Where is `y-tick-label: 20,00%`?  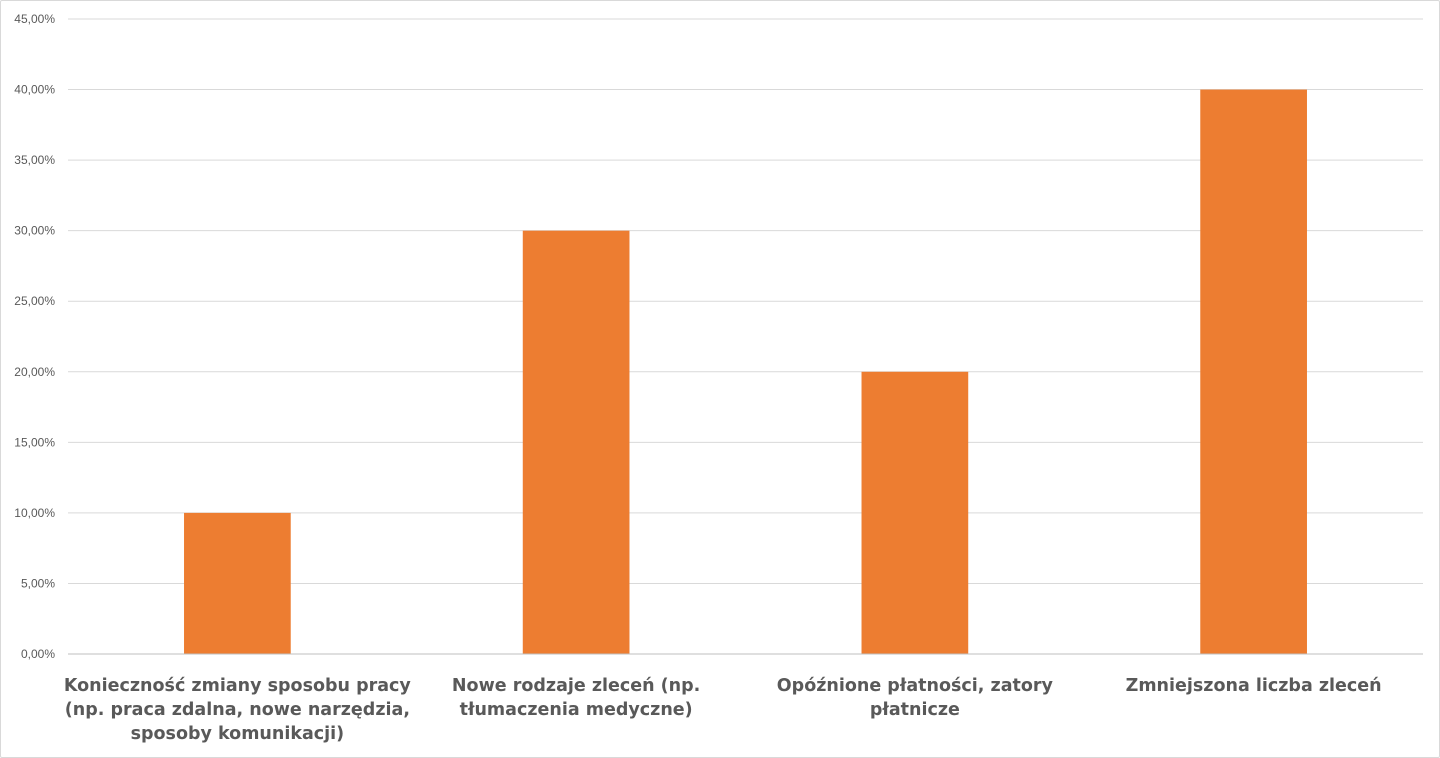 y-tick-label: 20,00% is located at coordinates (34, 372).